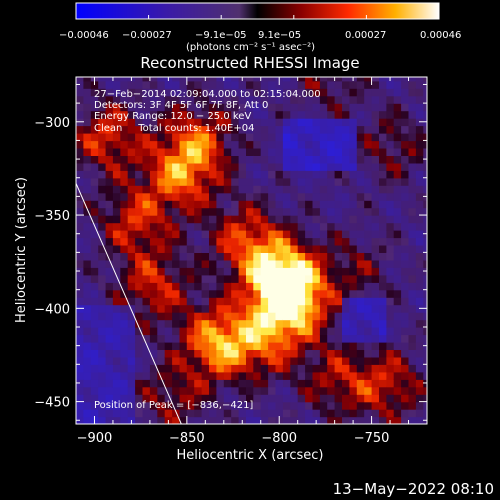  What do you see at coordinates (440, 35) in the screenshot?
I see `colorbar-tick-label: 0.00046` at bounding box center [440, 35].